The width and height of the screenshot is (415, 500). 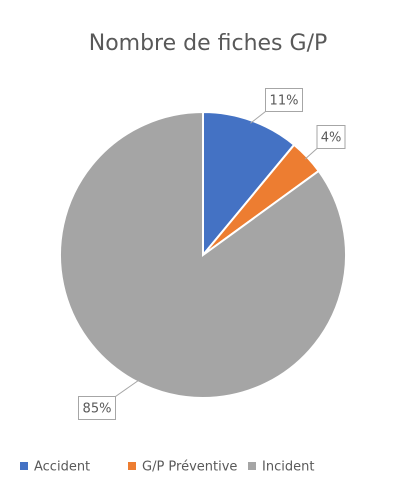 I want to click on legend-label: Accident, so click(x=62, y=467).